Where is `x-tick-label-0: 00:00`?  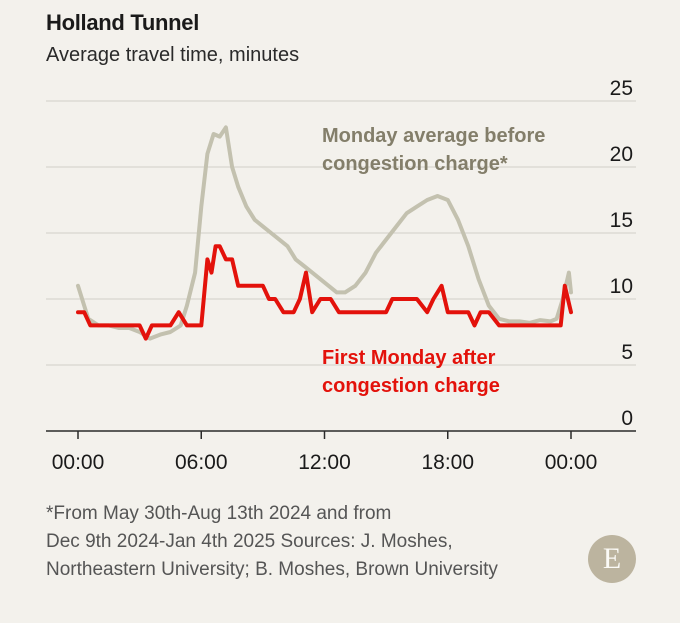
x-tick-label-0: 00:00 is located at coordinates (78, 462).